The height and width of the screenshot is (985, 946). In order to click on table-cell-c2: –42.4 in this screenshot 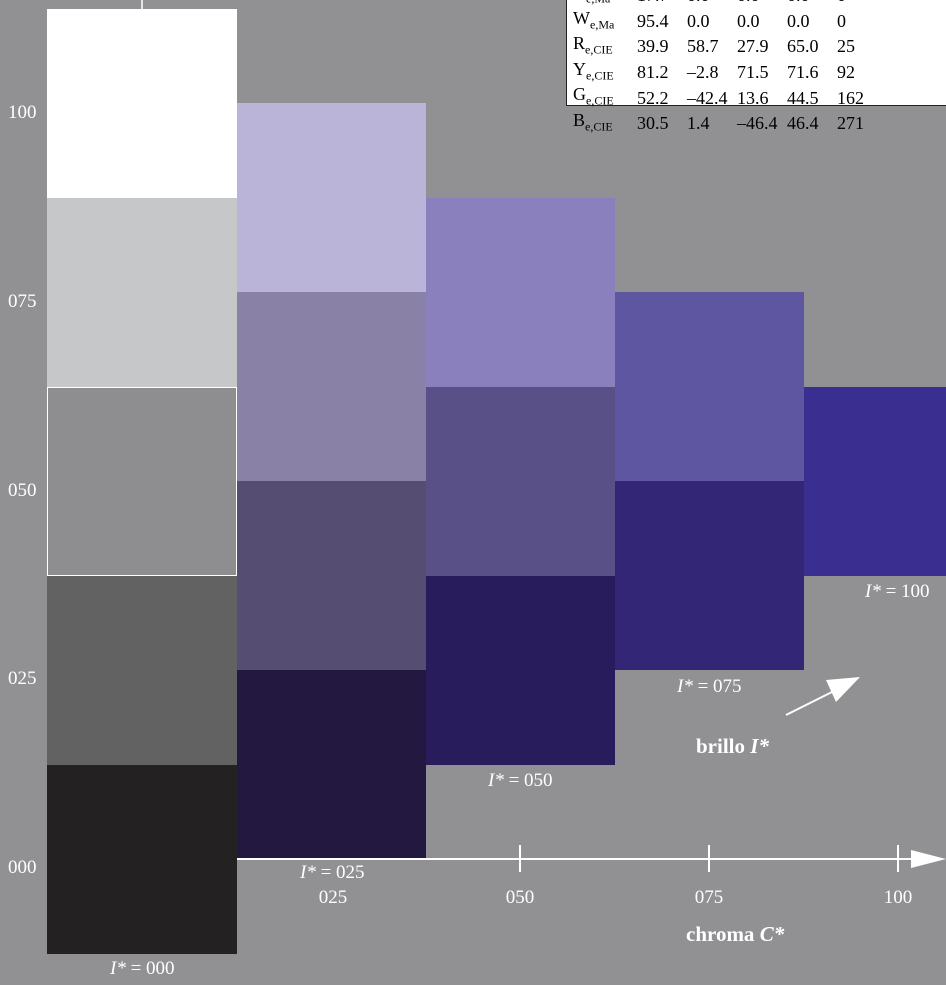, I will do `click(707, 97)`.